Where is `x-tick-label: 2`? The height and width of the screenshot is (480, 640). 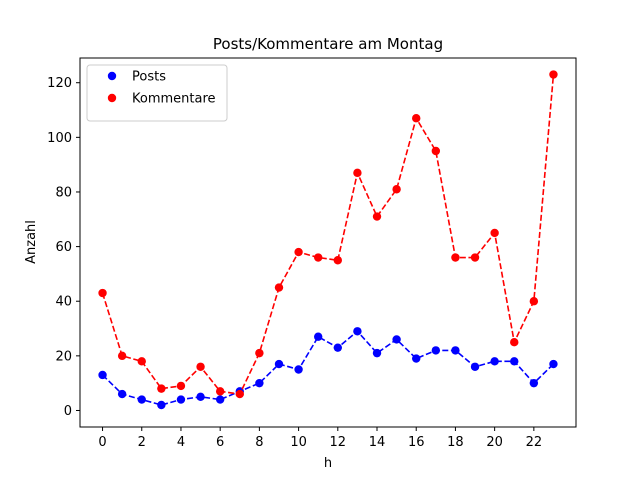
x-tick-label: 2 is located at coordinates (142, 442).